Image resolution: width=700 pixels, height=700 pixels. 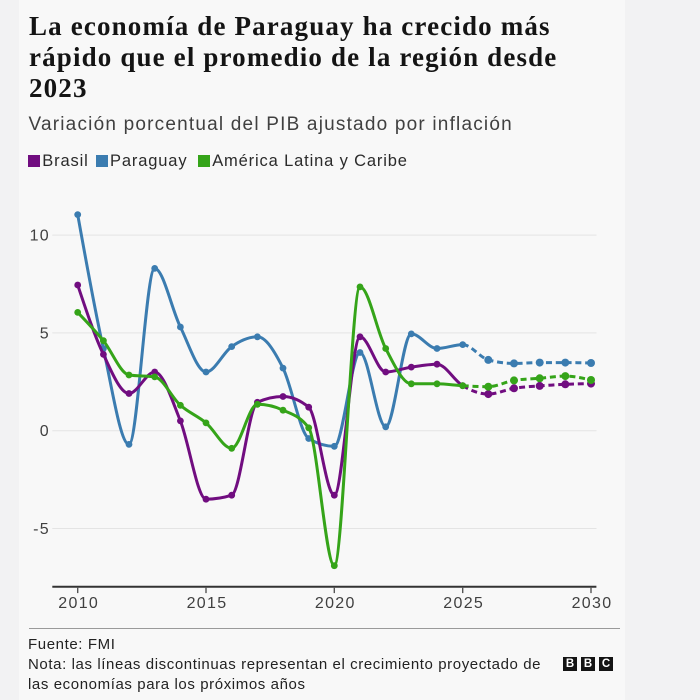 What do you see at coordinates (45, 333) in the screenshot?
I see `svg-text: 5` at bounding box center [45, 333].